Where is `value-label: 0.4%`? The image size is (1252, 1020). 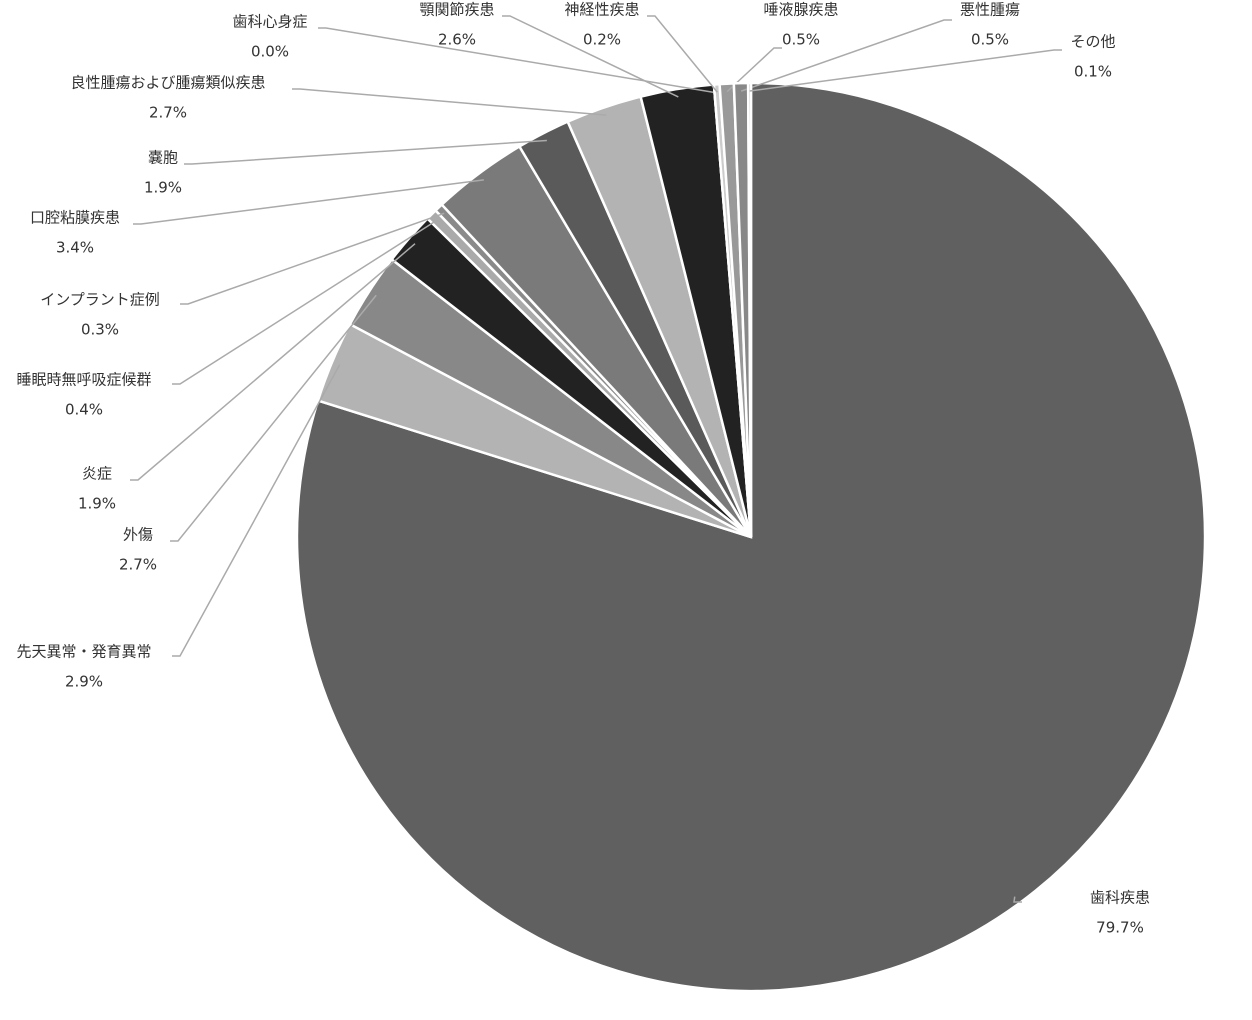
value-label: 0.4% is located at coordinates (84, 410).